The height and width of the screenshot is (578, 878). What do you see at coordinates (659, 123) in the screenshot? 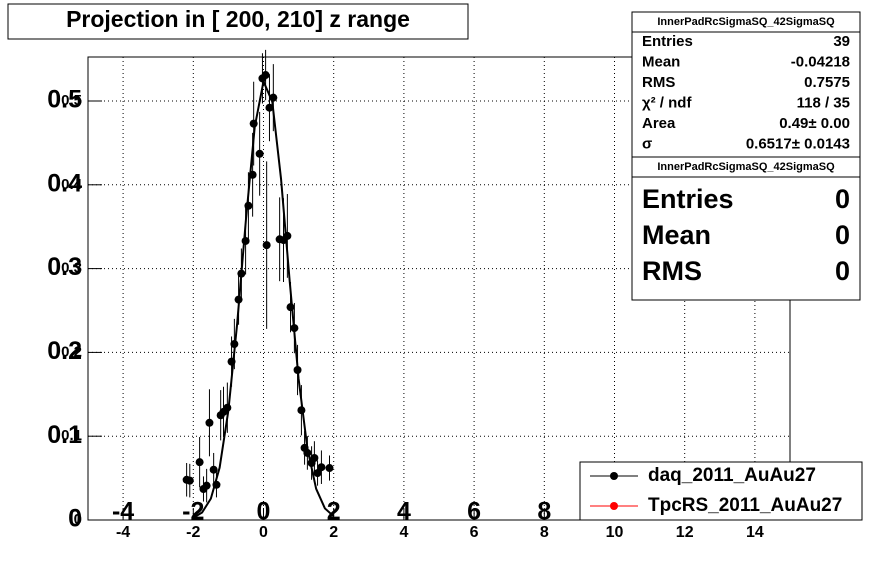
I see `stats-label: Area` at bounding box center [659, 123].